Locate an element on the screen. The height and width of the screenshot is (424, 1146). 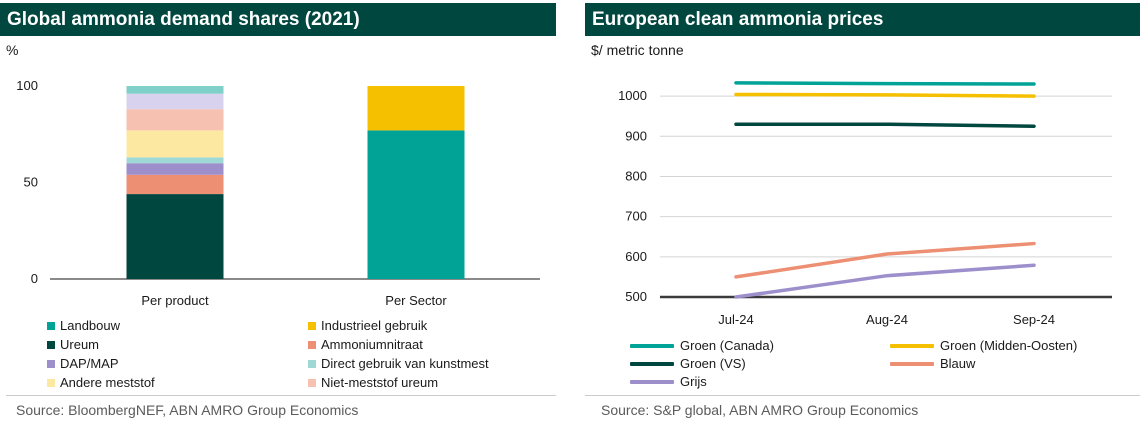
bar-segment-landbouw is located at coordinates (416, 204).